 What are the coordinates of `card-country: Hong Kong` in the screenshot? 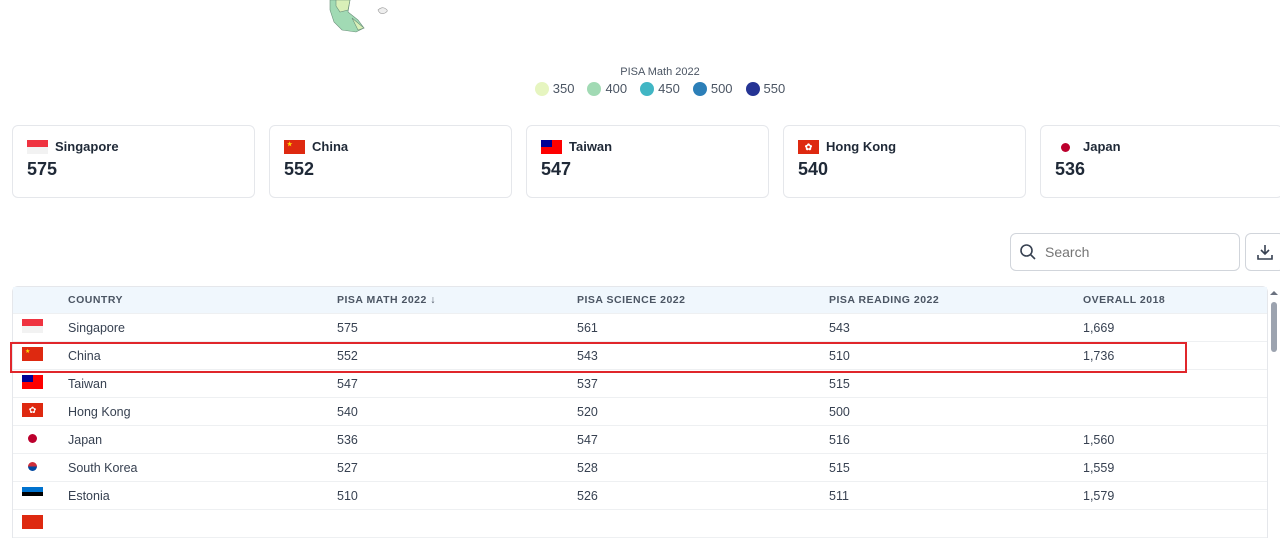 It's located at (861, 146).